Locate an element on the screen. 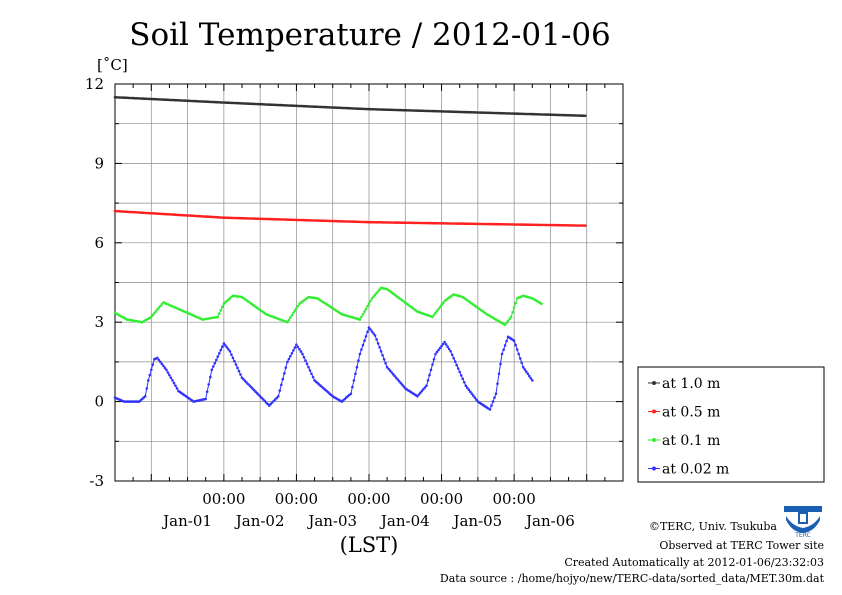 This screenshot has width=842, height=595. x-tick-date-label: Jan-04 is located at coordinates (404, 521).